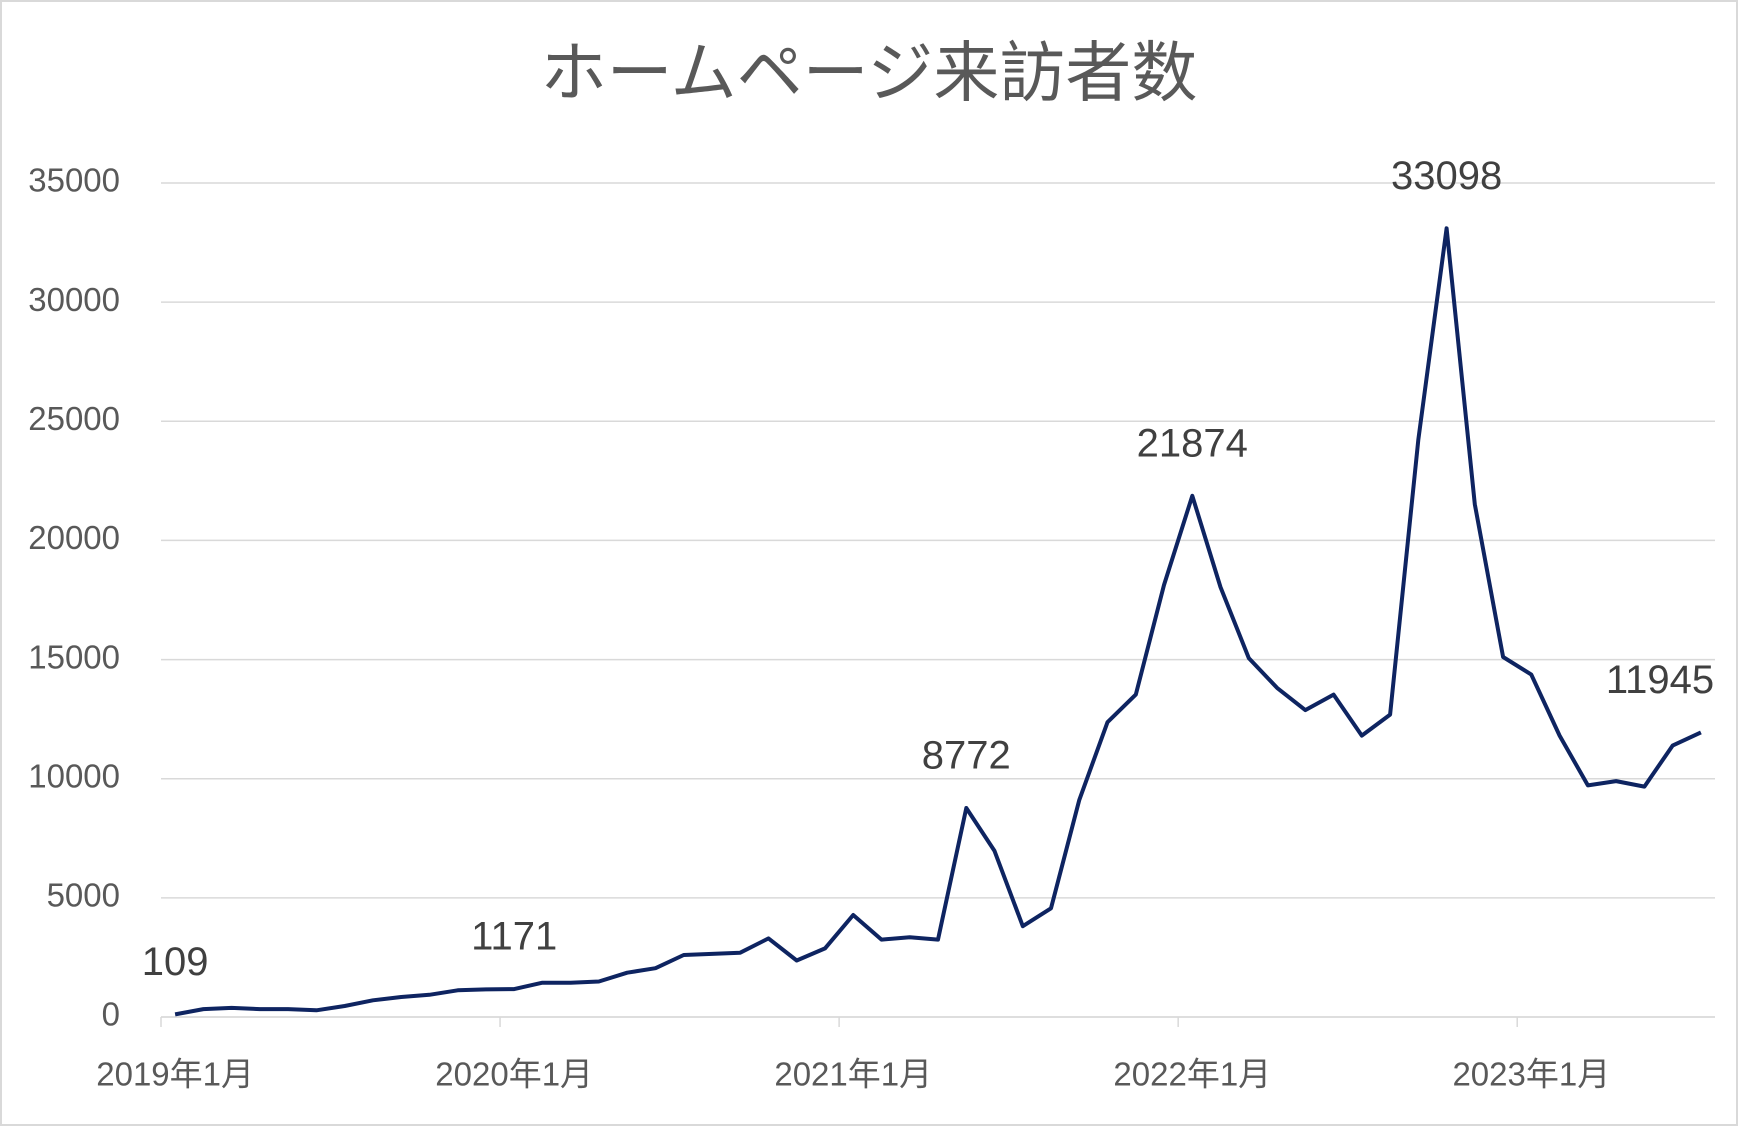 The width and height of the screenshot is (1738, 1126). What do you see at coordinates (1531, 1074) in the screenshot?
I see `x-tick-label: 2023年1月` at bounding box center [1531, 1074].